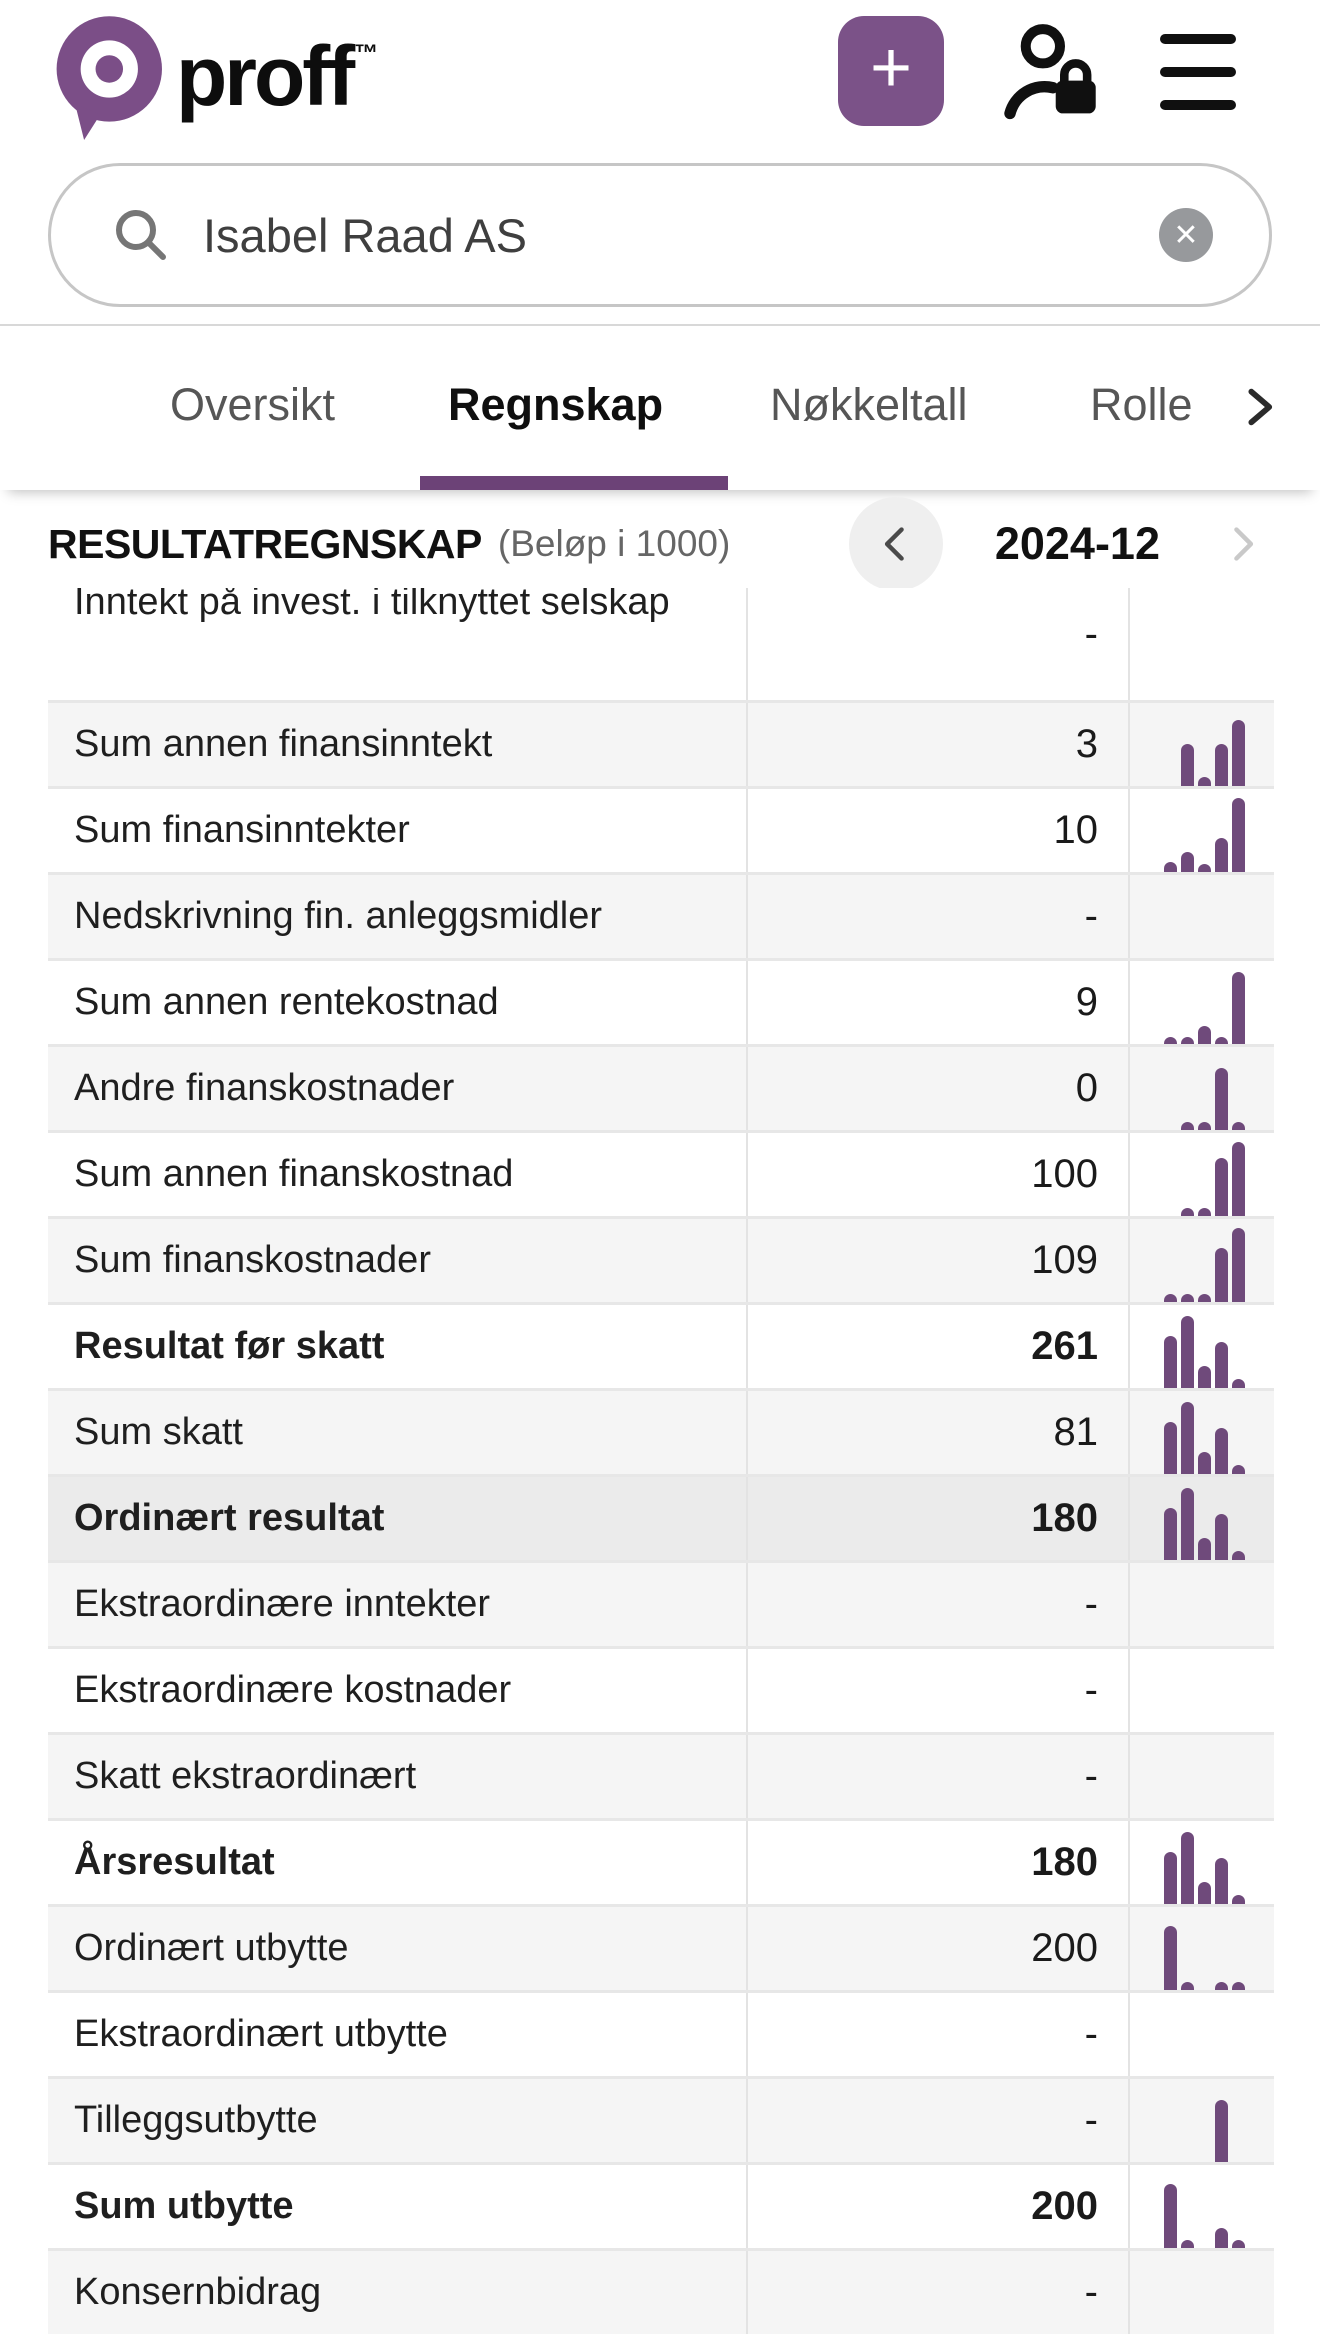 Image resolution: width=1320 pixels, height=2335 pixels. Describe the element at coordinates (252, 1260) in the screenshot. I see `row-label-text: Sum finanskostnader` at that location.